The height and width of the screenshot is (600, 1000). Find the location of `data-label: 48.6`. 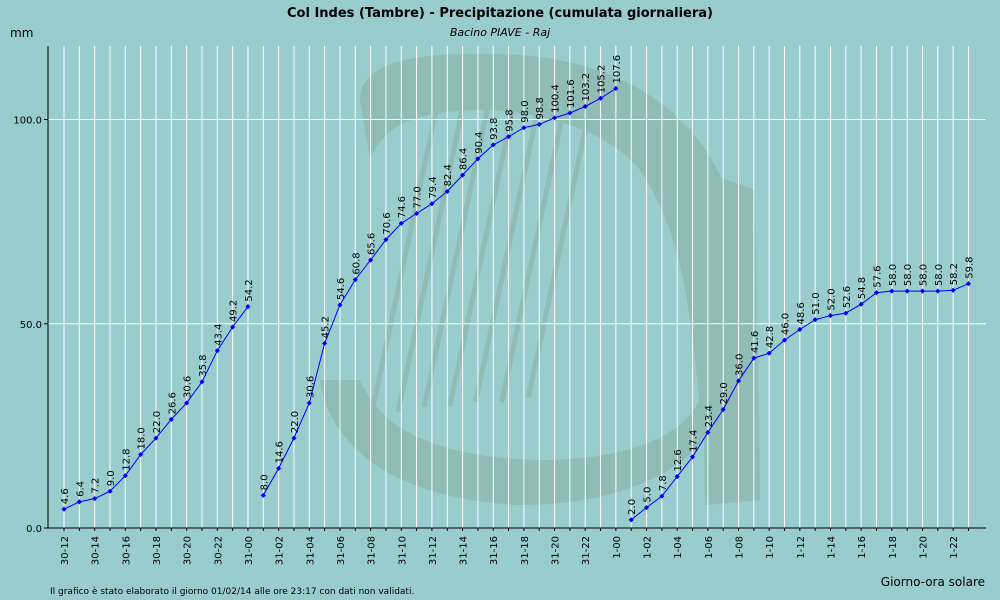

data-label: 48.6 is located at coordinates (801, 313).